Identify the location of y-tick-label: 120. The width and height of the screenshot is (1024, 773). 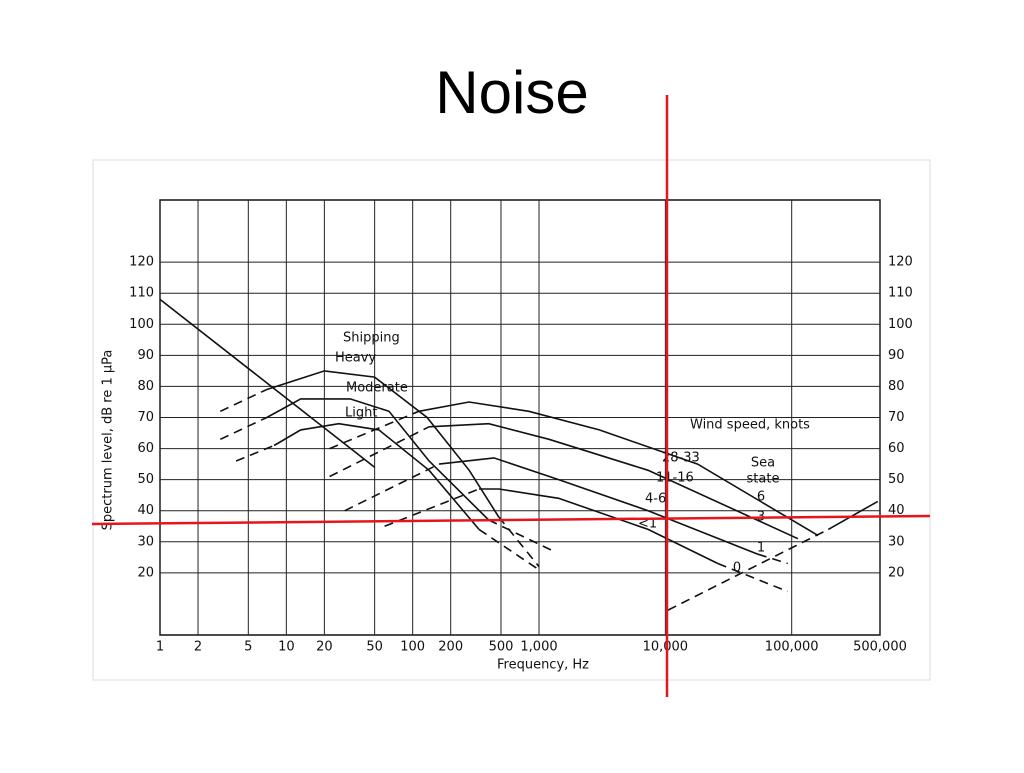
(141, 262).